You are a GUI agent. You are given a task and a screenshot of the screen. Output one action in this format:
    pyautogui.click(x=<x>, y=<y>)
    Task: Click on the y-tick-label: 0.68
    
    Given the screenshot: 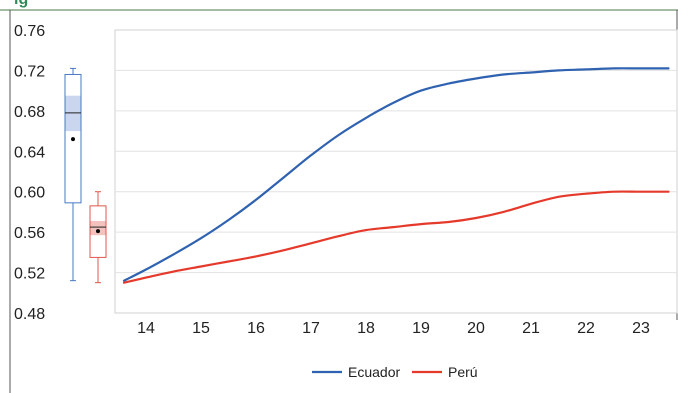 What is the action you would take?
    pyautogui.click(x=29, y=112)
    